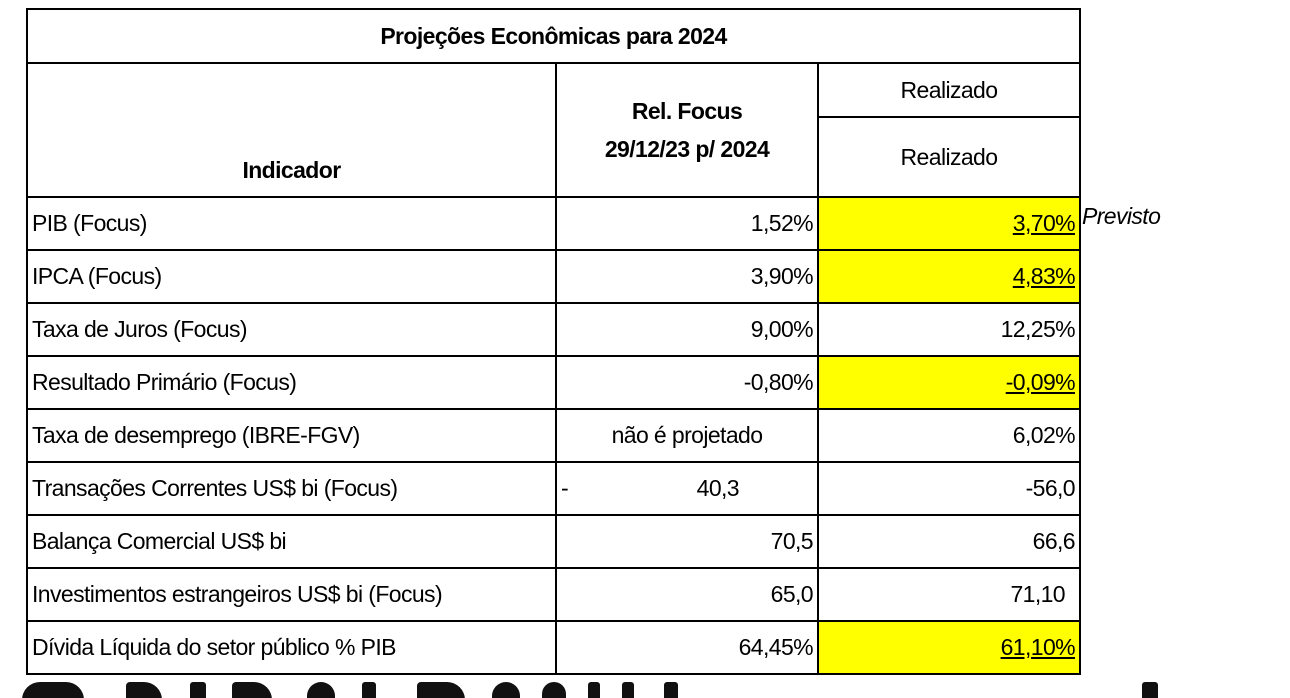  I want to click on realized-value: -0,09%, so click(1040, 382).